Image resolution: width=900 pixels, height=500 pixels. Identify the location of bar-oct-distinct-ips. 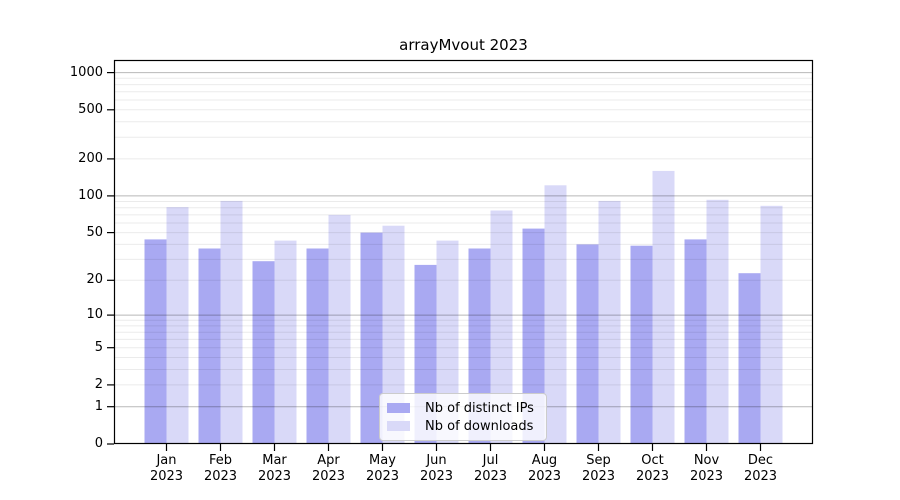
(641, 344).